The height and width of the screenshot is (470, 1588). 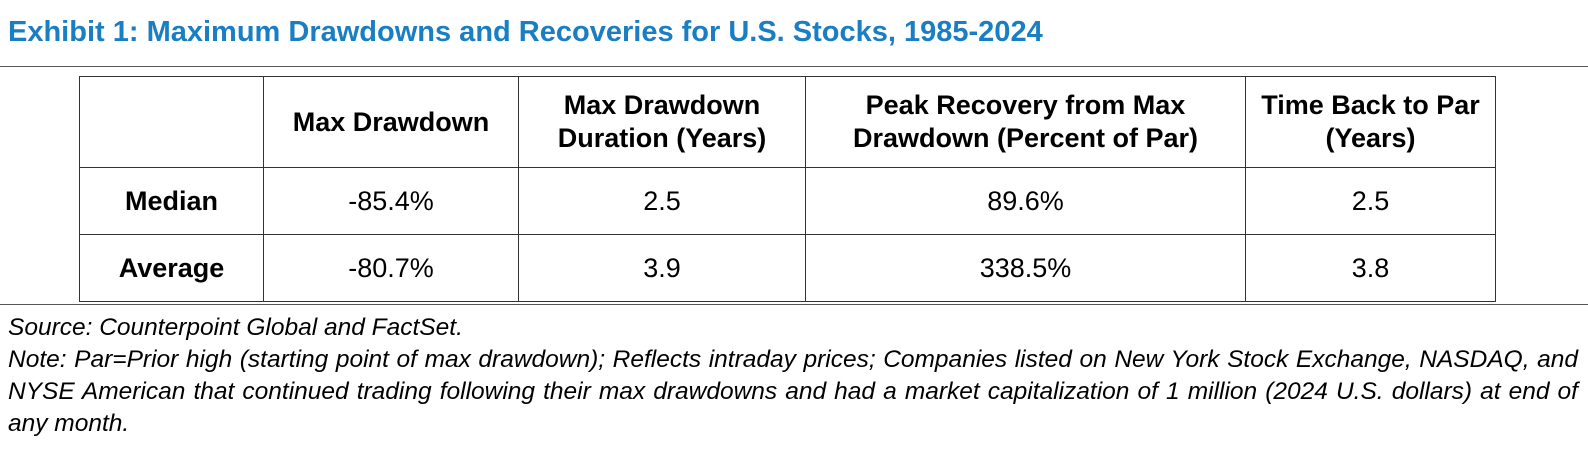 What do you see at coordinates (171, 201) in the screenshot?
I see `row-label-median: Median` at bounding box center [171, 201].